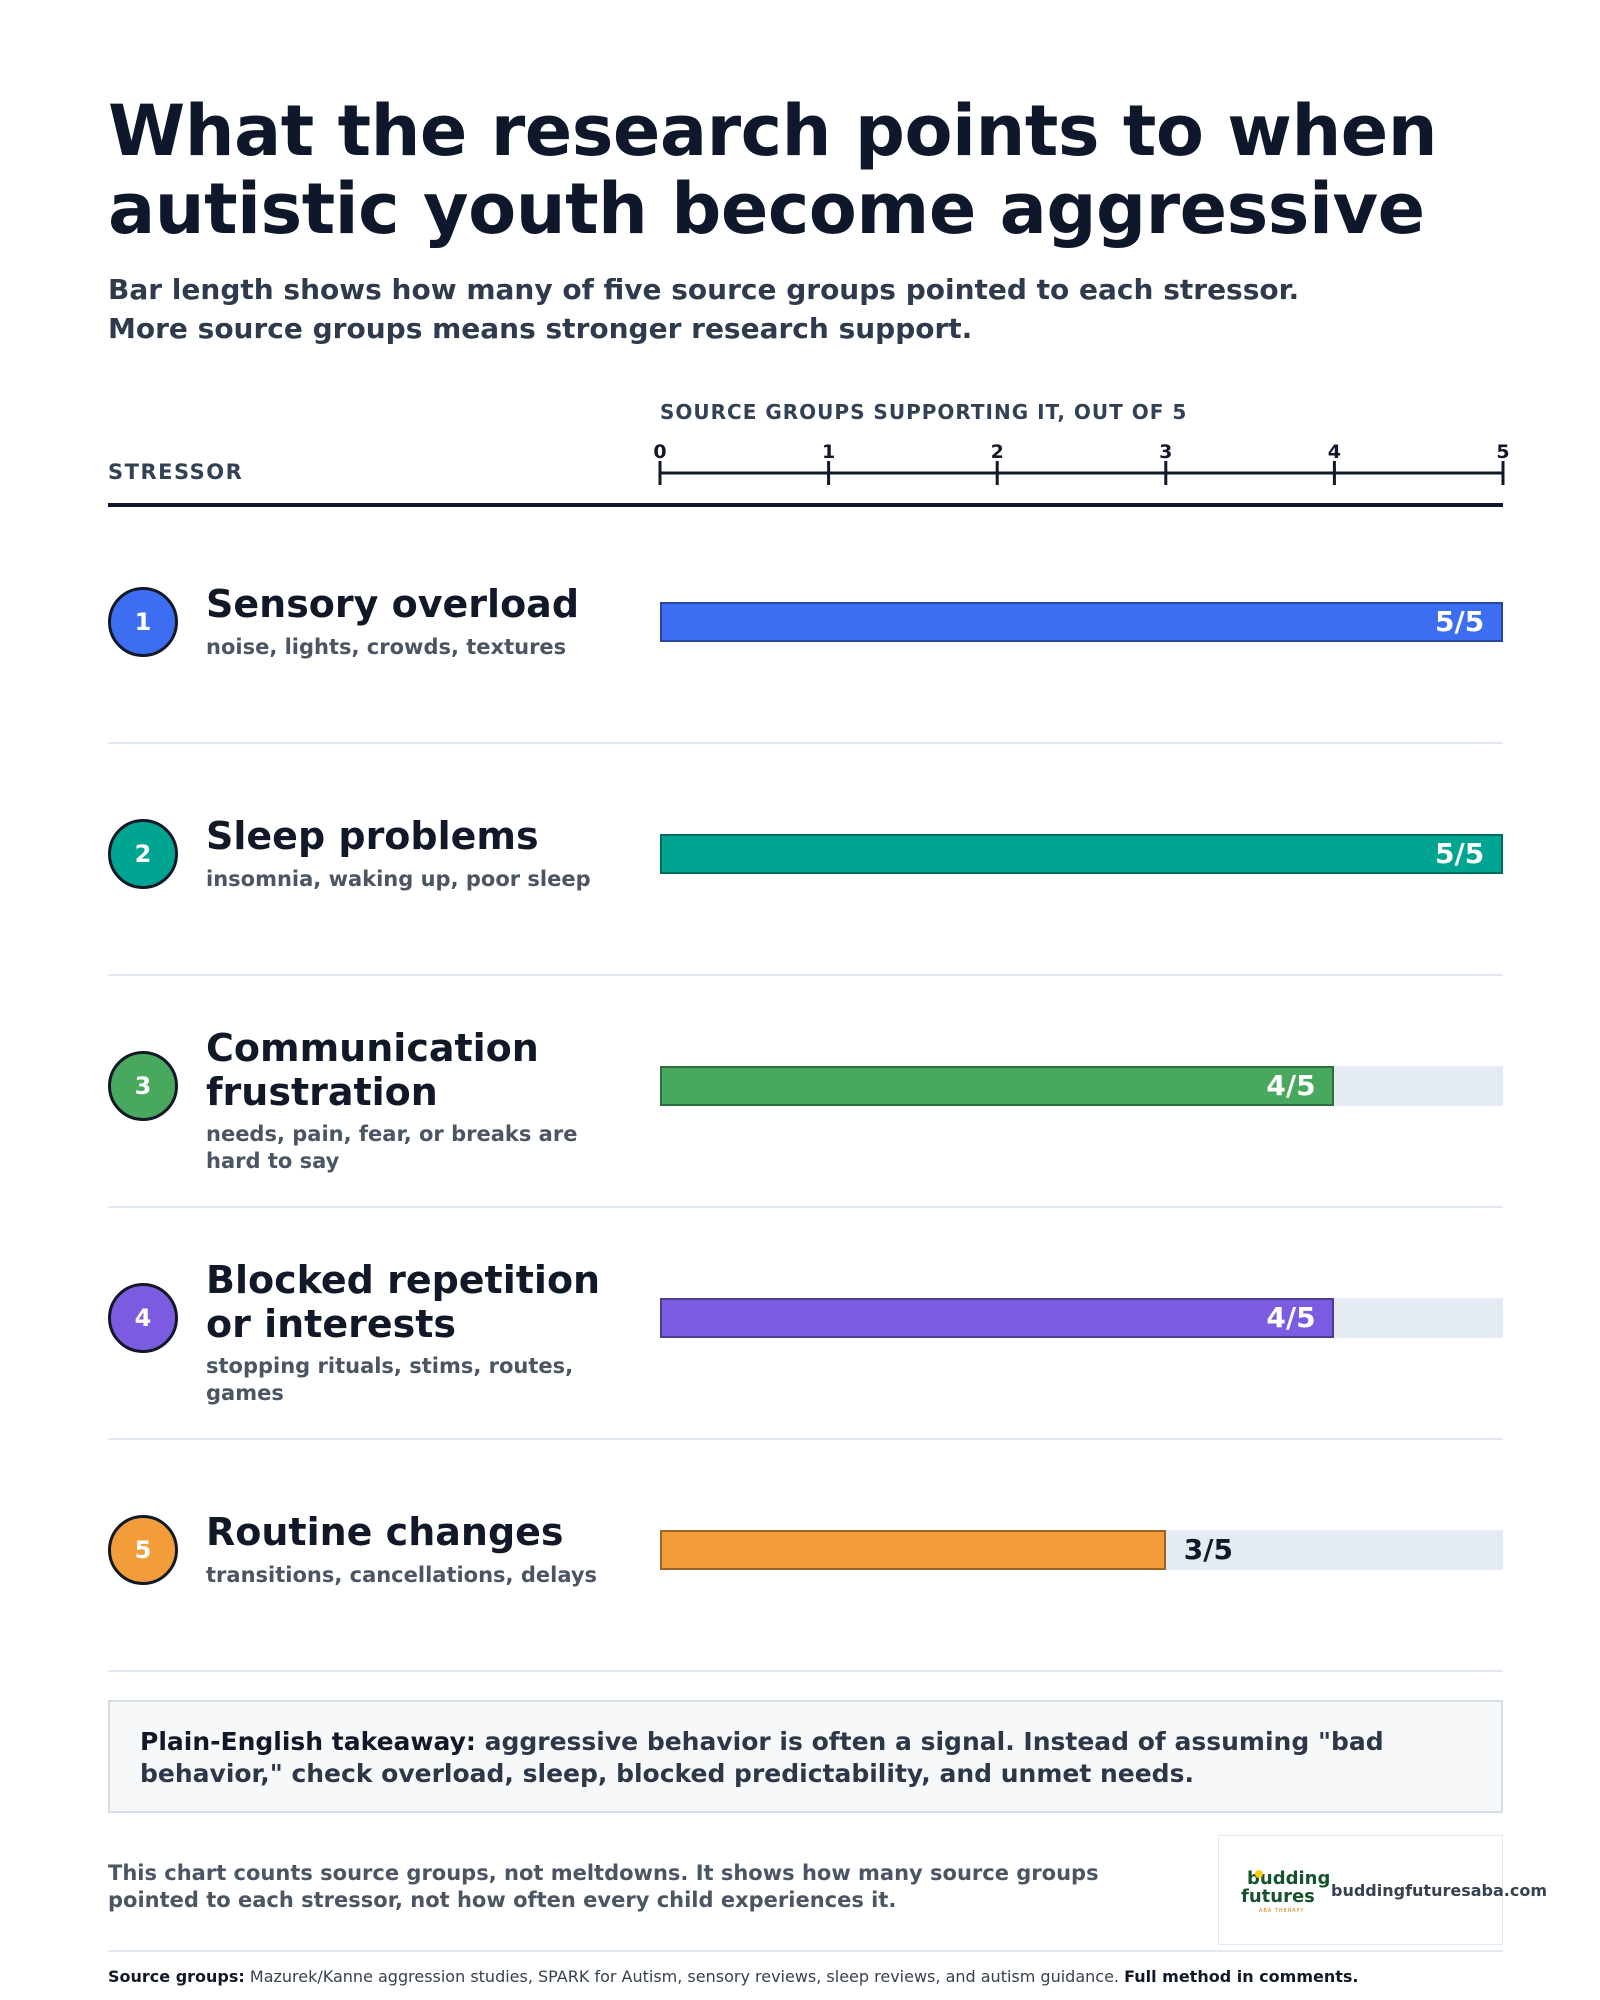  I want to click on axis-title: SOURCE GROUPS SUPPORTING IT, OUT OF 5, so click(924, 412).